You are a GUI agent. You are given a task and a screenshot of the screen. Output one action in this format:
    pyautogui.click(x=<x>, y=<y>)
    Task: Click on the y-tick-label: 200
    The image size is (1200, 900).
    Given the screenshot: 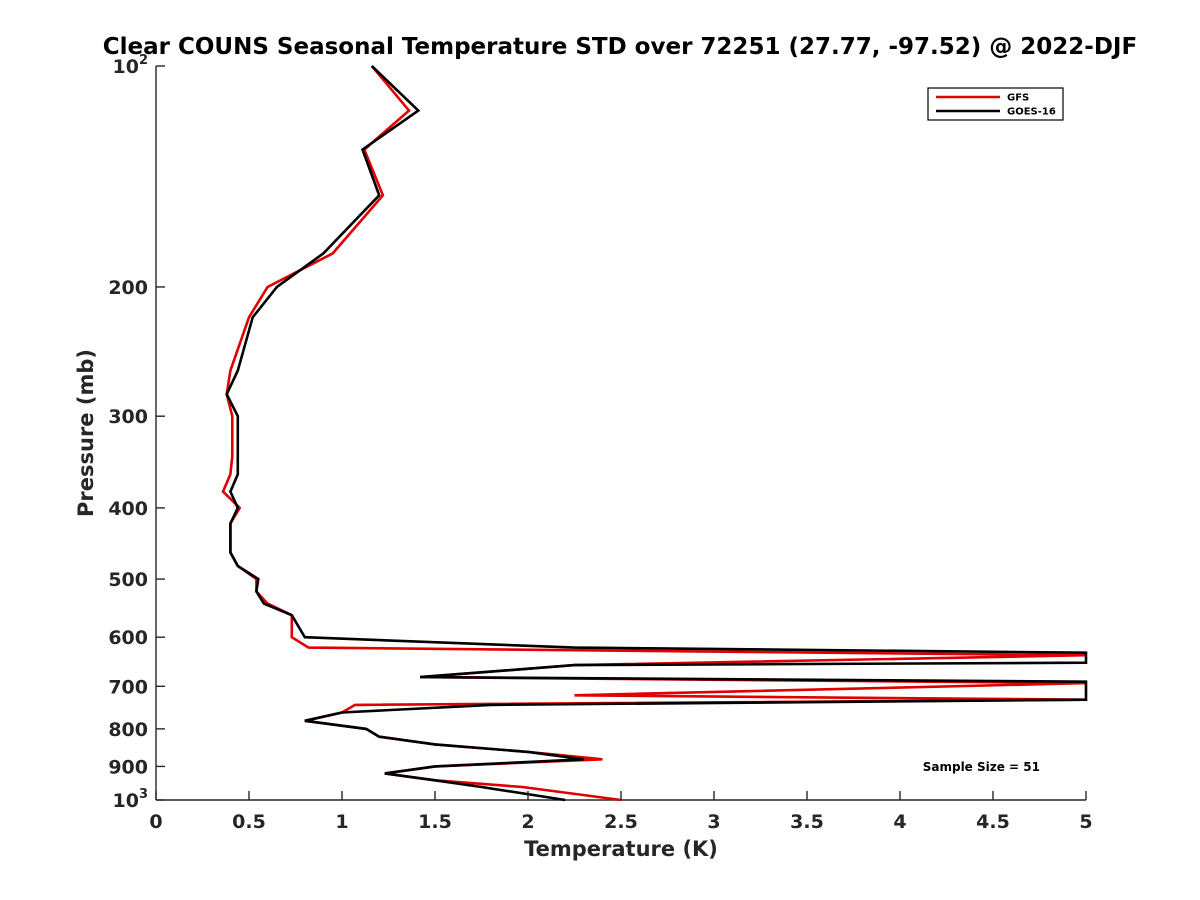 What is the action you would take?
    pyautogui.click(x=128, y=288)
    